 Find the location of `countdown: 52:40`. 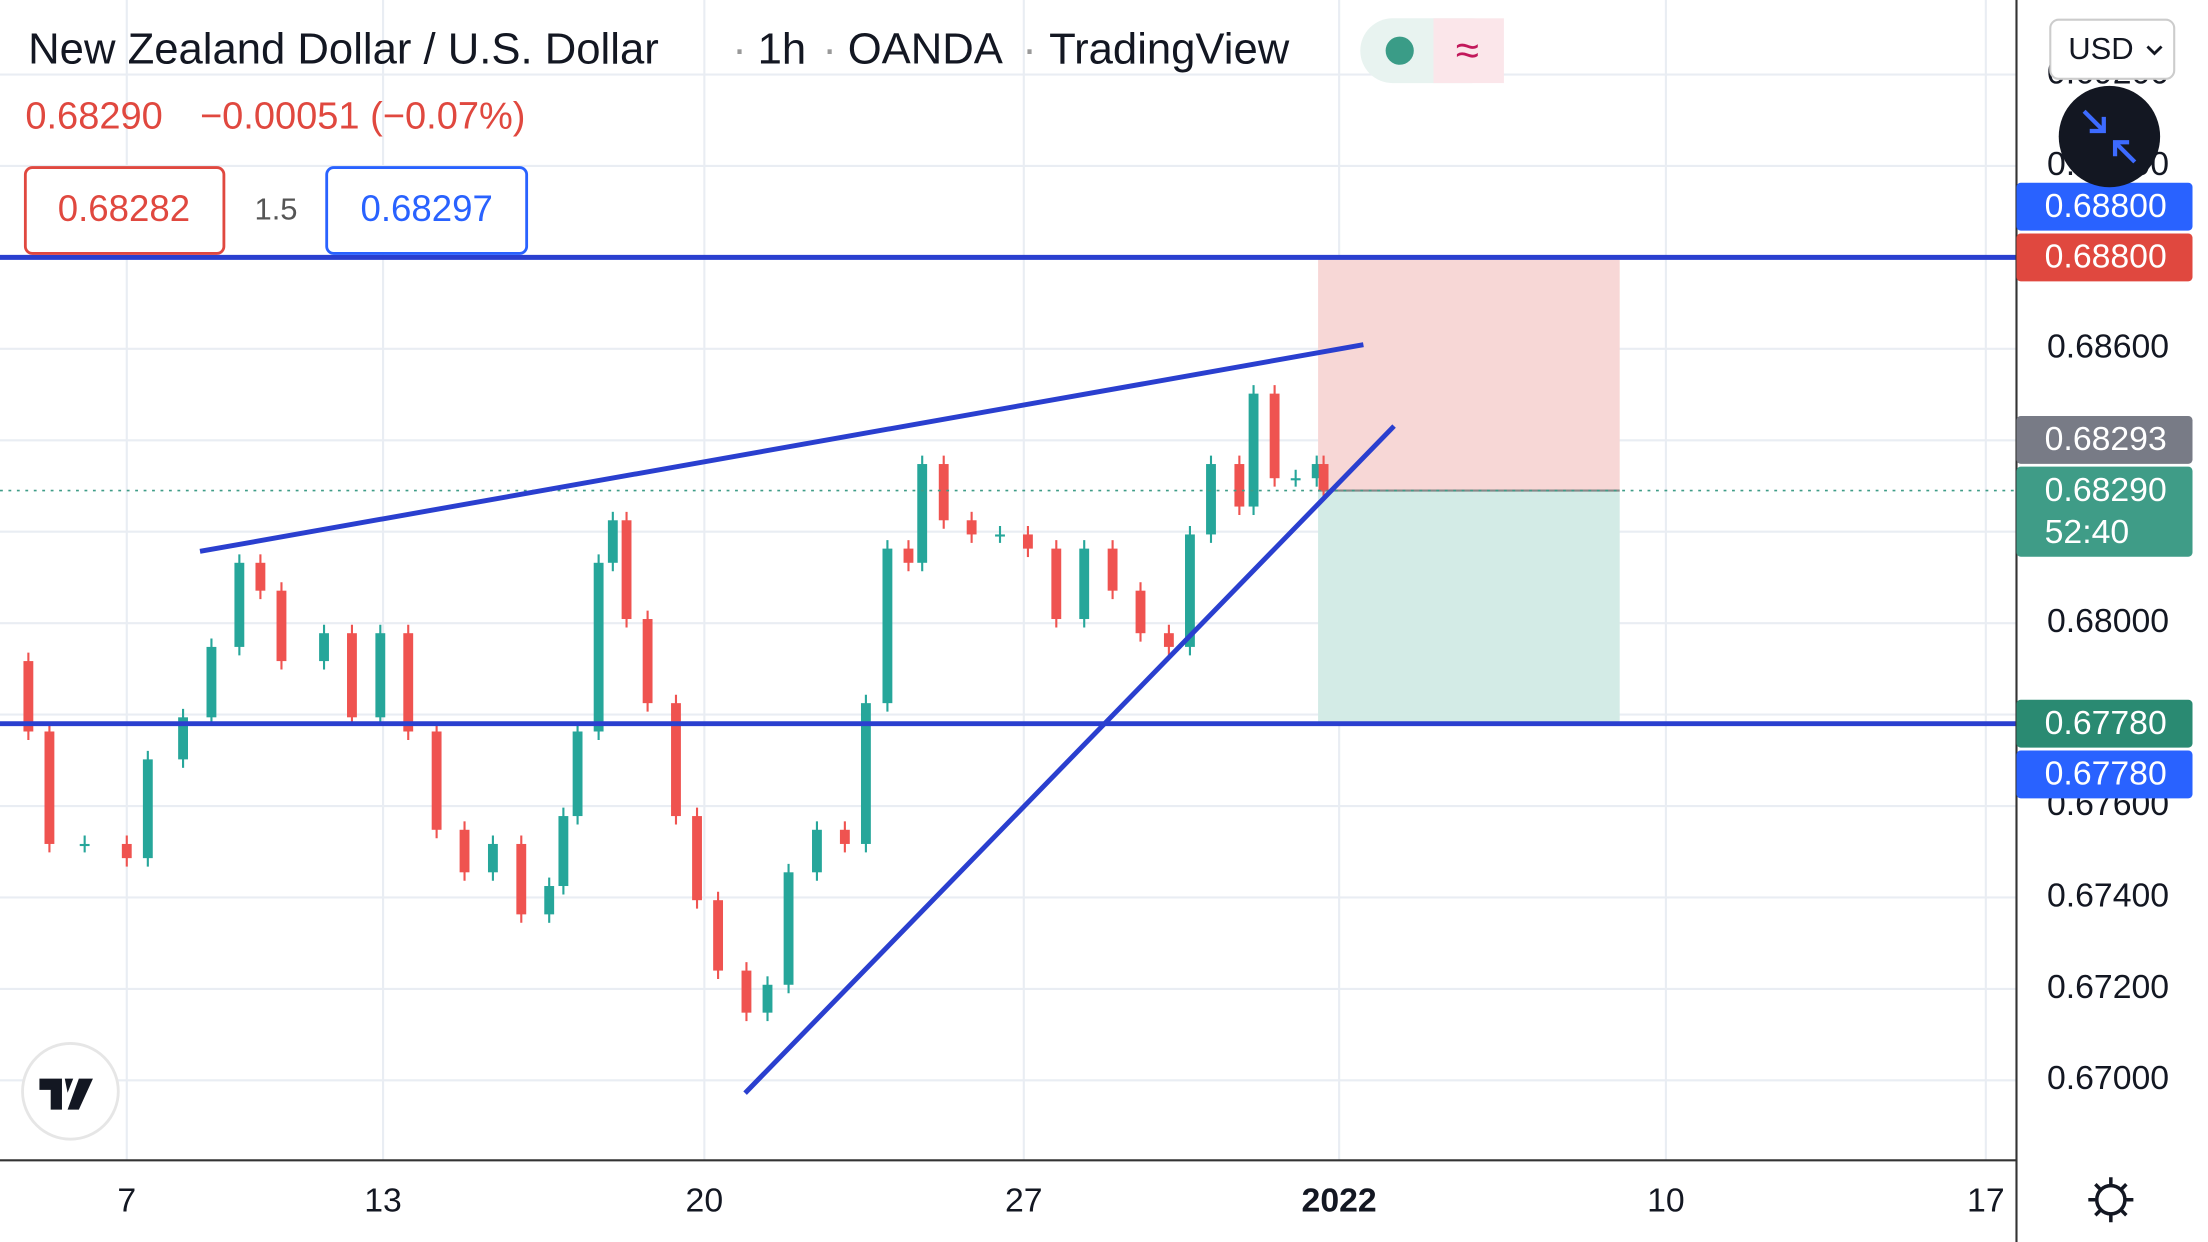

countdown: 52:40 is located at coordinates (2087, 532).